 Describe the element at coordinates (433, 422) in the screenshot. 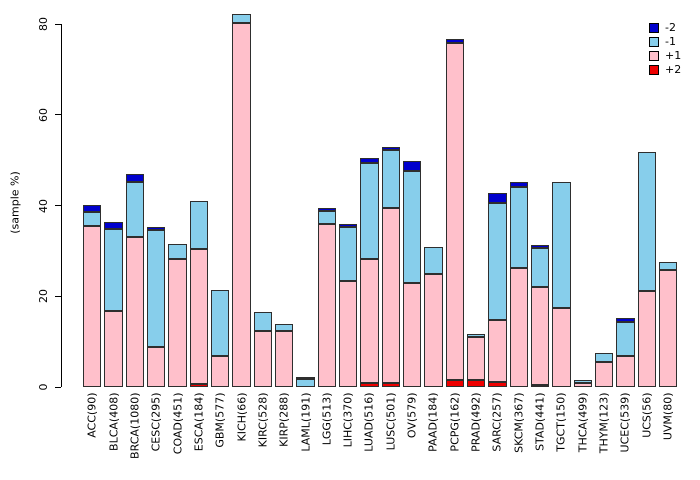

I see `x-tick-label-PAAD184: PAAD(184)` at that location.